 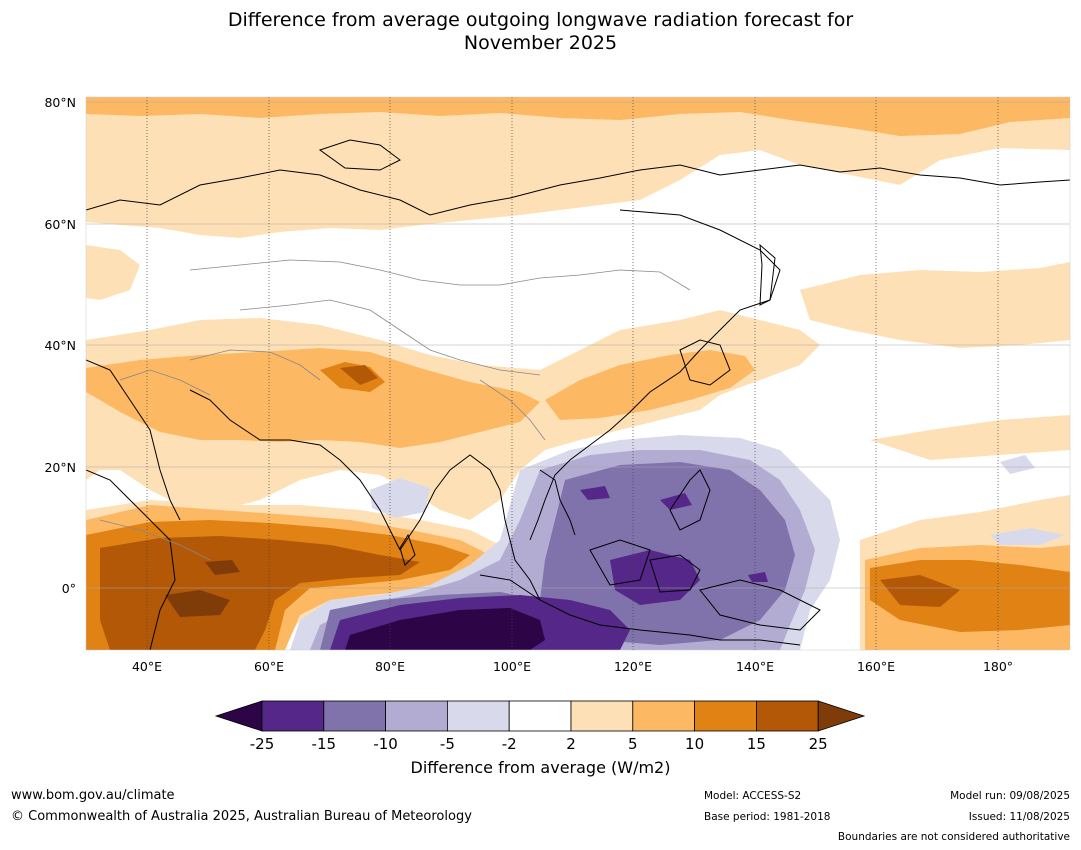 I want to click on lon-label-140e: 140°E, so click(x=755, y=666).